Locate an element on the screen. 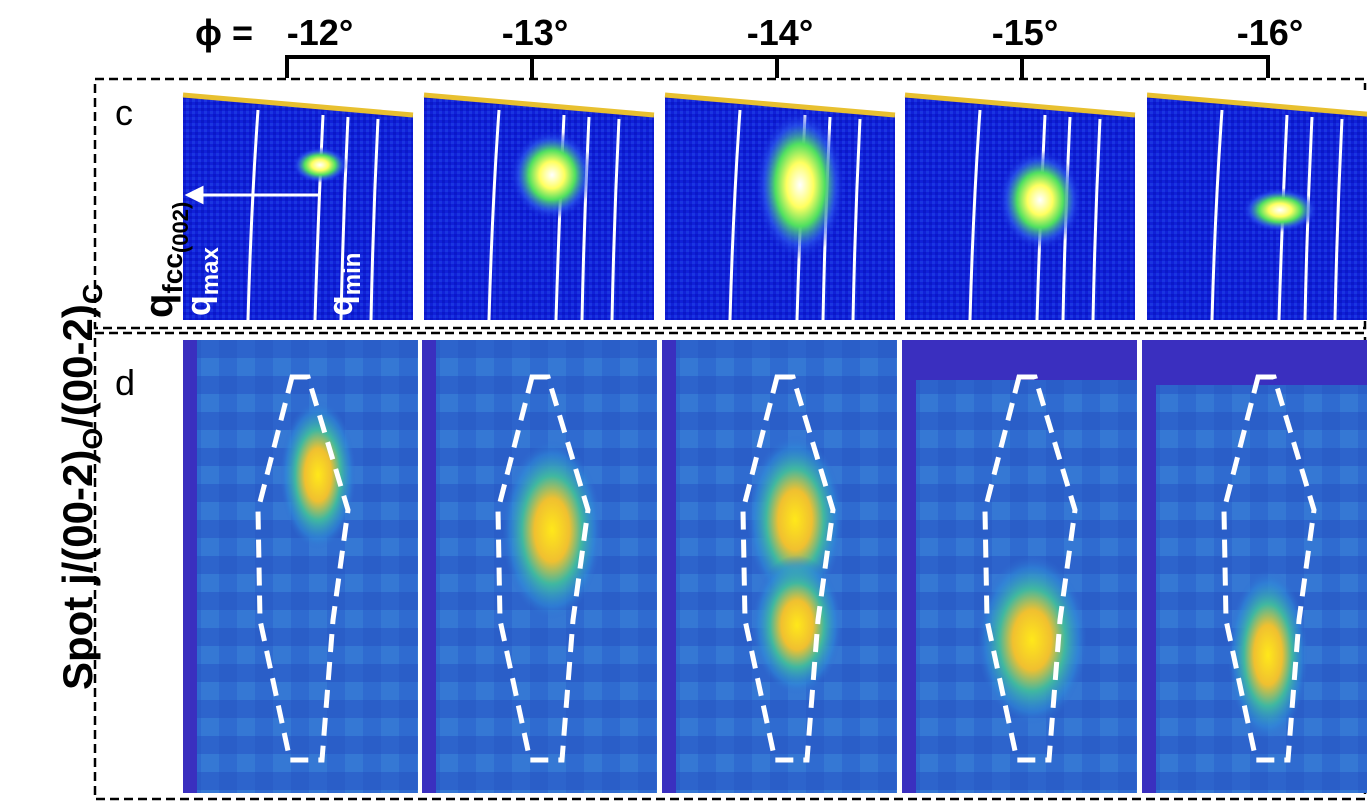 Image resolution: width=1367 pixels, height=801 pixels. panel-label: d is located at coordinates (125, 382).